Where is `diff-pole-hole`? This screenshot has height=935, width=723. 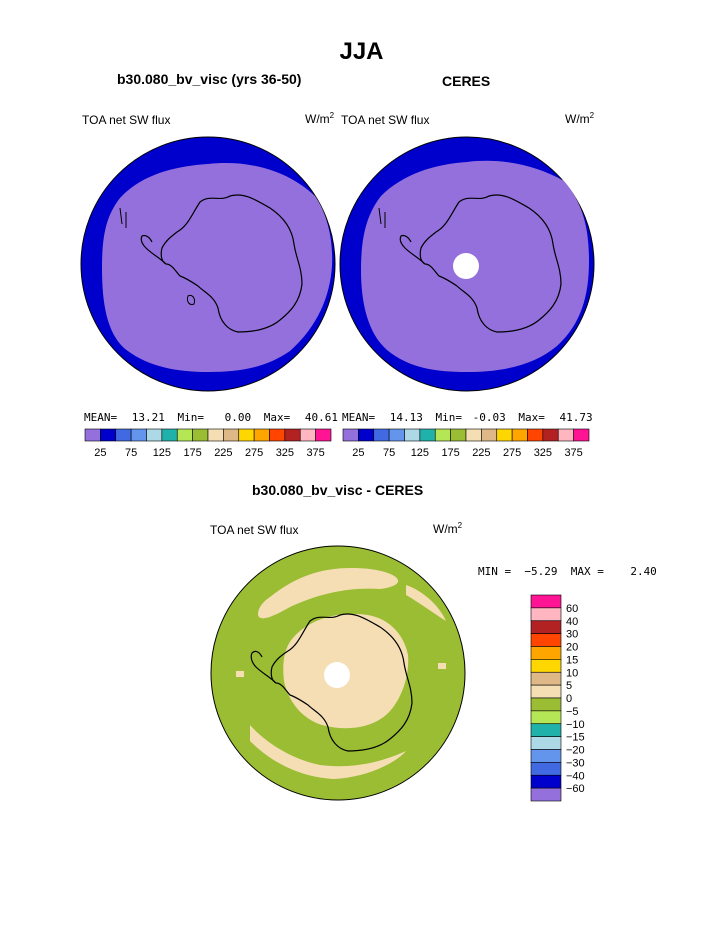 diff-pole-hole is located at coordinates (337, 675).